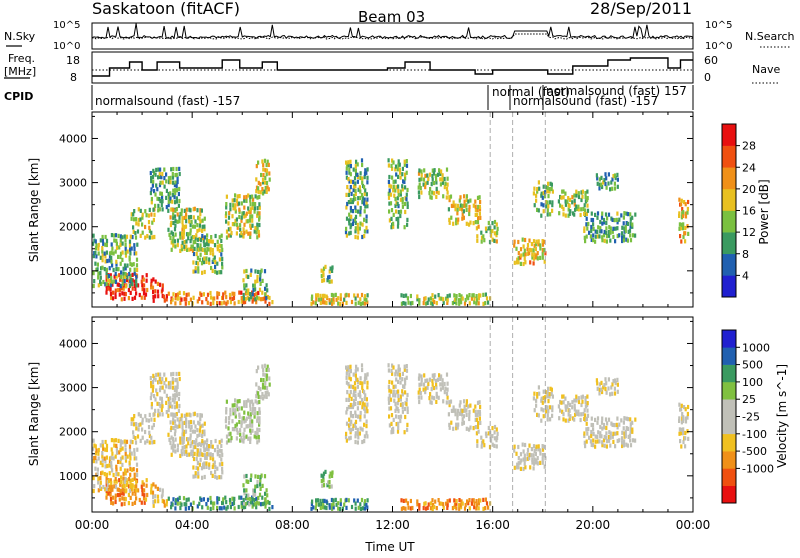 The image size is (800, 558). Describe the element at coordinates (729, 211) in the screenshot. I see `power-colorbar` at that location.